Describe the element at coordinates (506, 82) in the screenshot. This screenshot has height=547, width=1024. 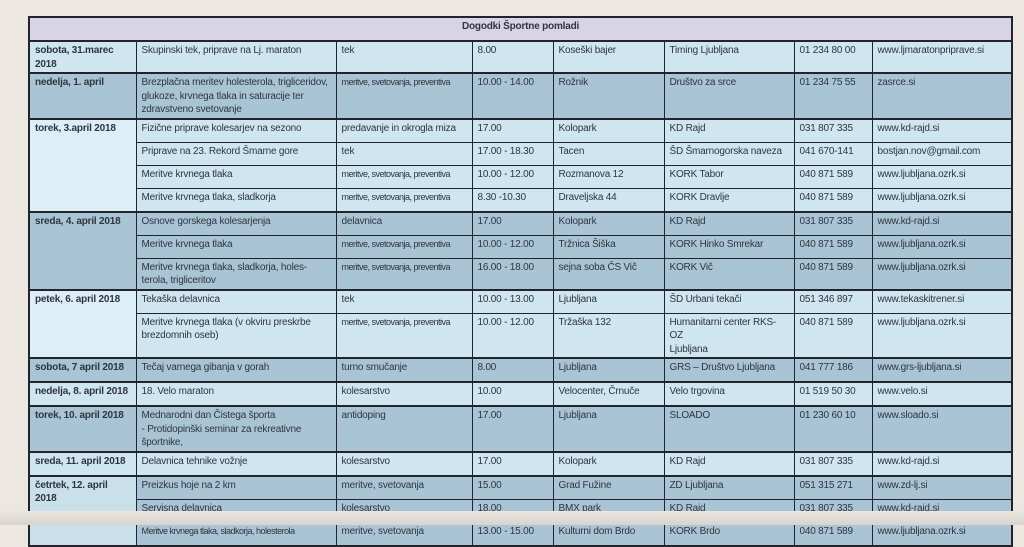
I see `time-text: 10.00 - 14.00` at that location.